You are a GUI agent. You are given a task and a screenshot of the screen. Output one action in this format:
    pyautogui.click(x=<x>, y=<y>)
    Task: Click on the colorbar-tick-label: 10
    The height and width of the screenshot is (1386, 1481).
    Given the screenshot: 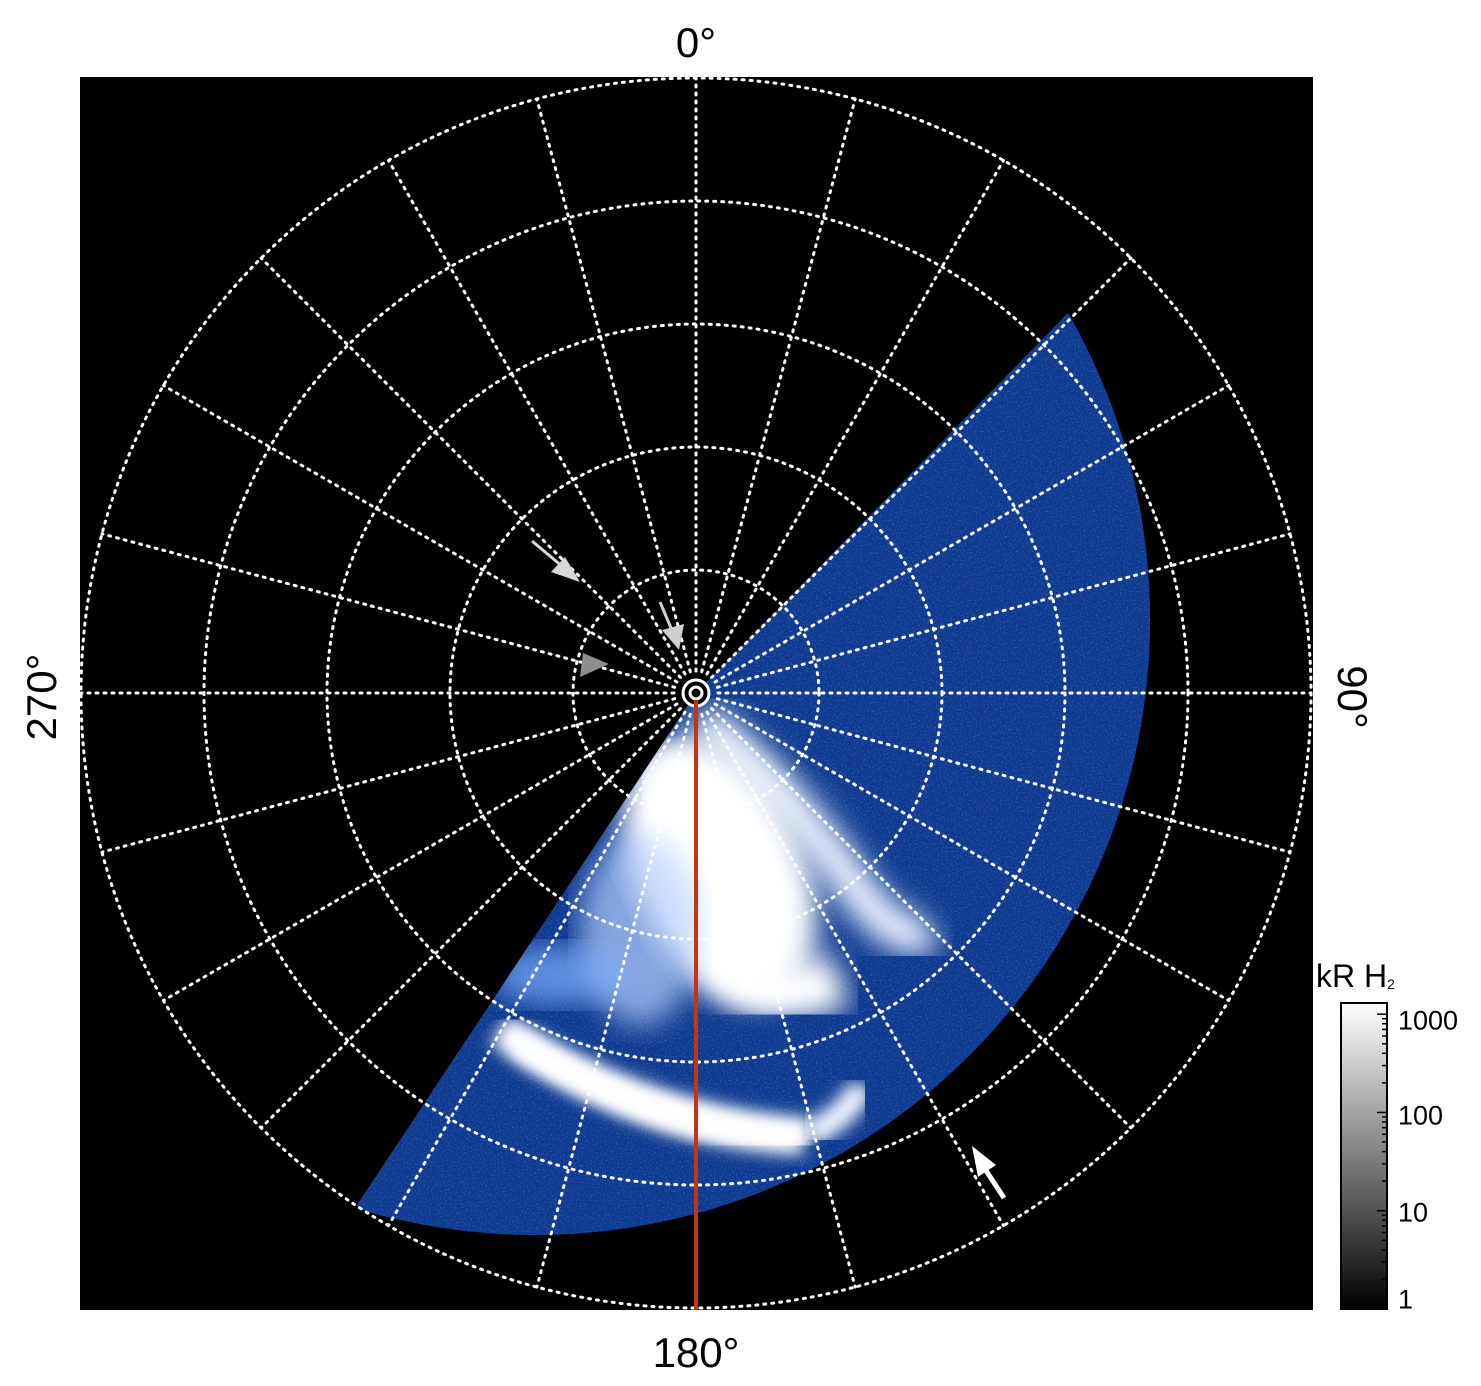 What is the action you would take?
    pyautogui.click(x=1413, y=1212)
    